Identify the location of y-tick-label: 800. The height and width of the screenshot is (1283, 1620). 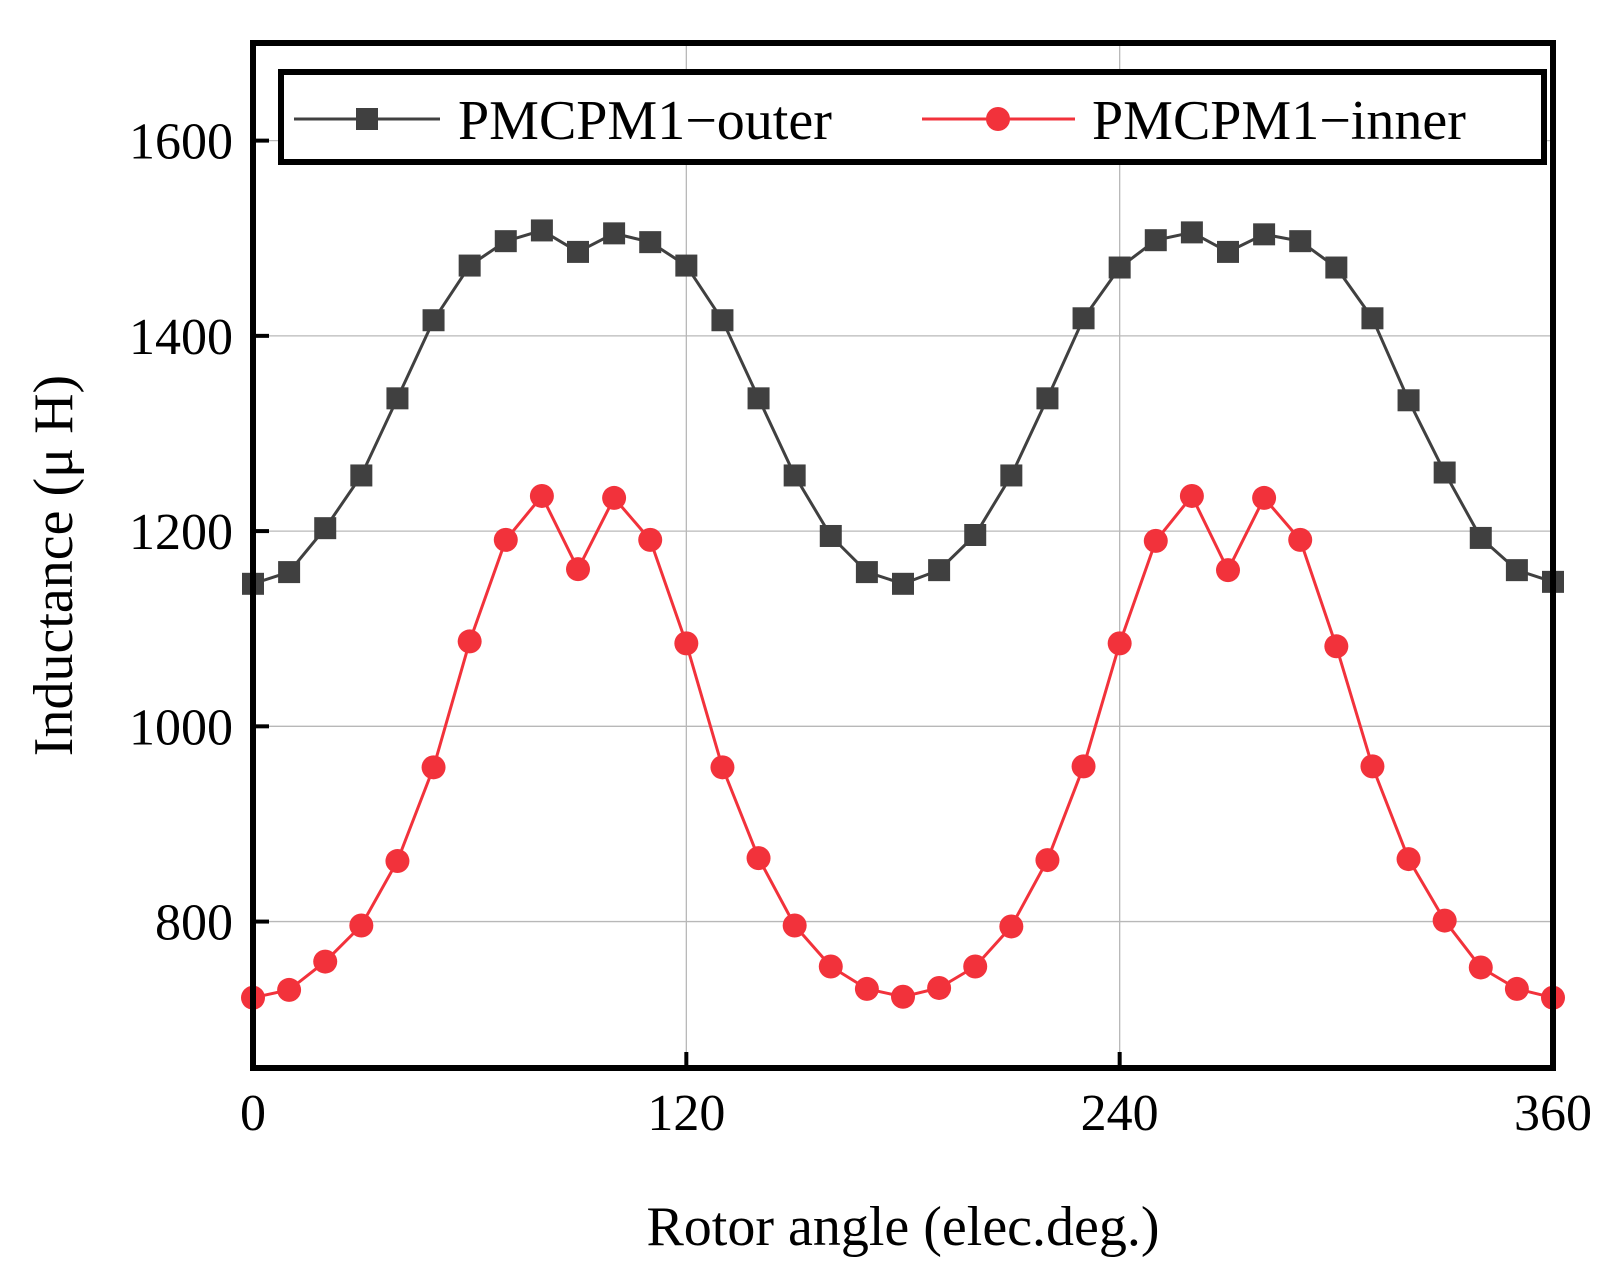
(194, 923).